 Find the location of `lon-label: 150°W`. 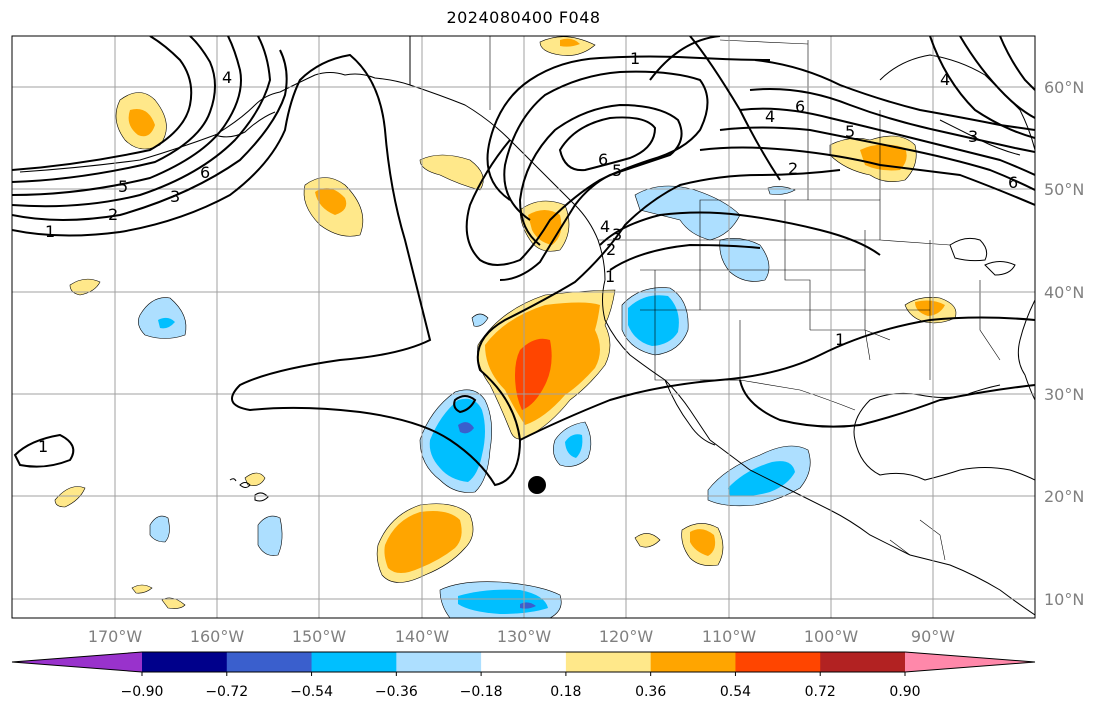

lon-label: 150°W is located at coordinates (319, 636).